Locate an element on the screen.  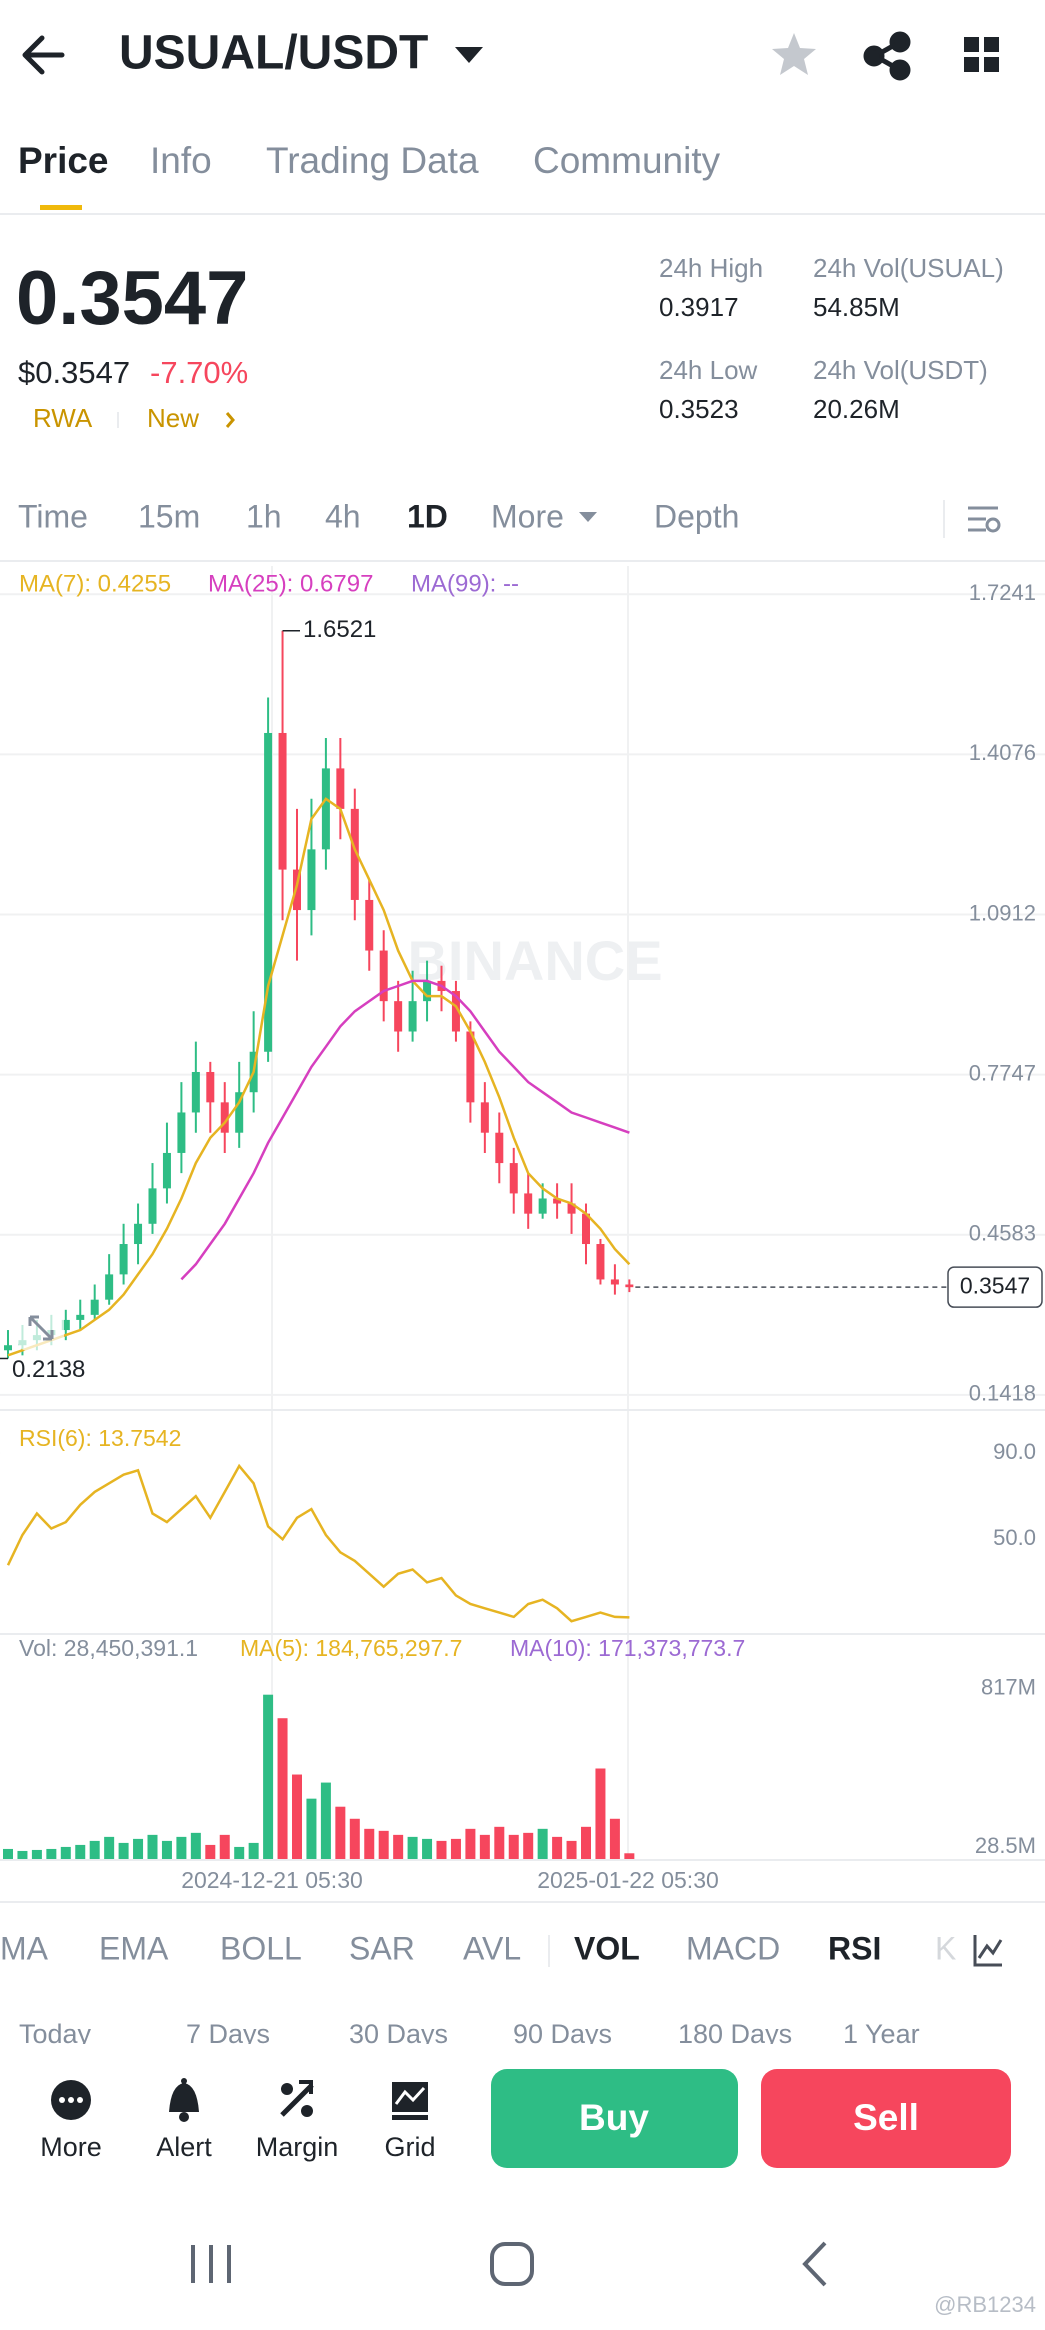
stat-value: 20.26M is located at coordinates (856, 409).